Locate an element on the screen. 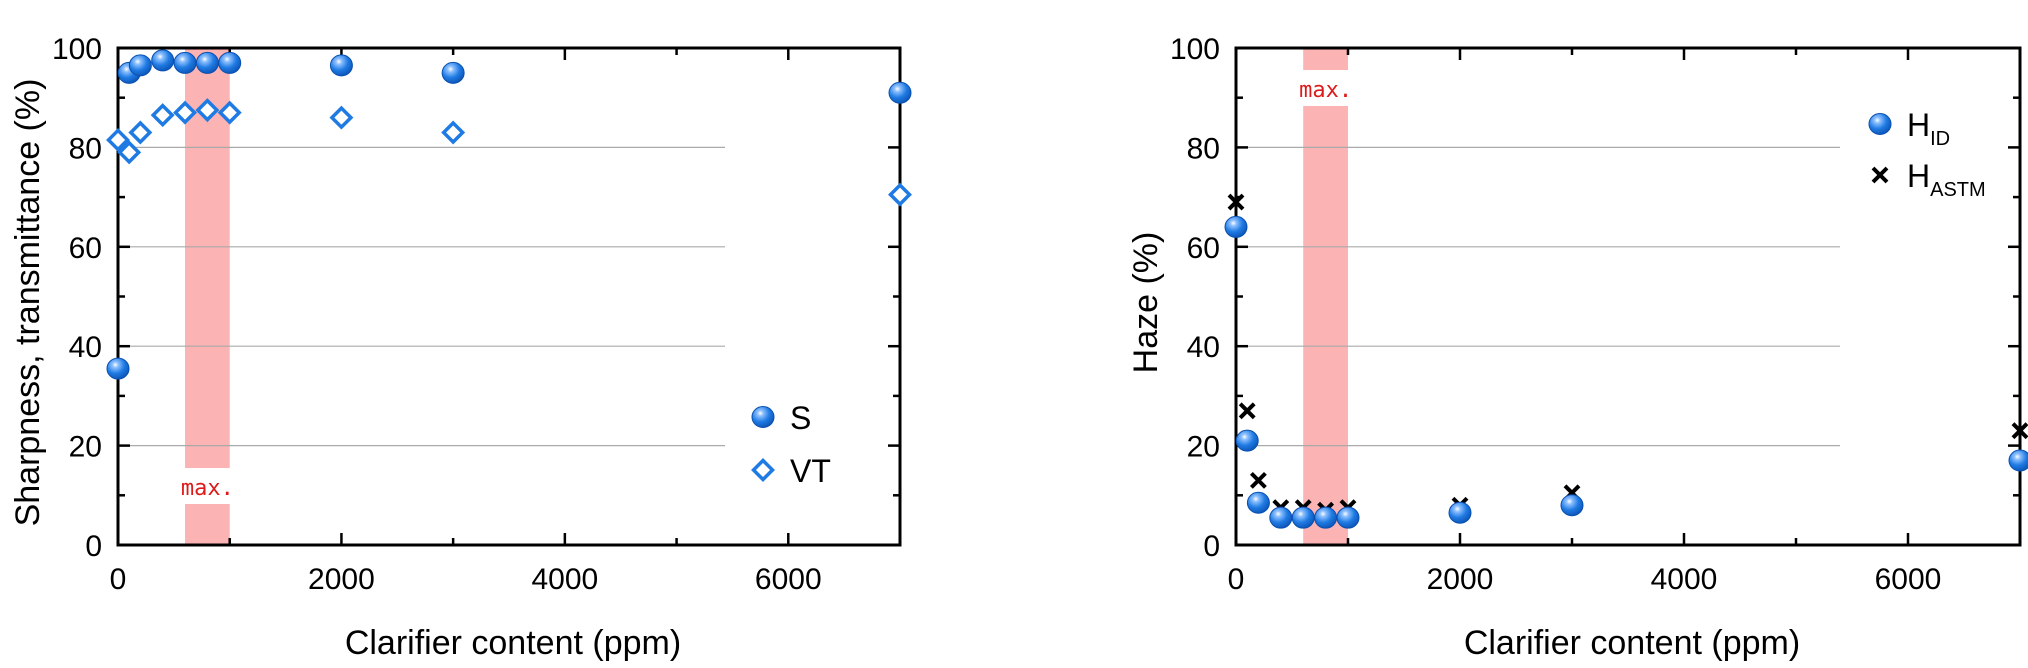 This screenshot has height=668, width=2028. legend-item: HASTM is located at coordinates (1928, 179).